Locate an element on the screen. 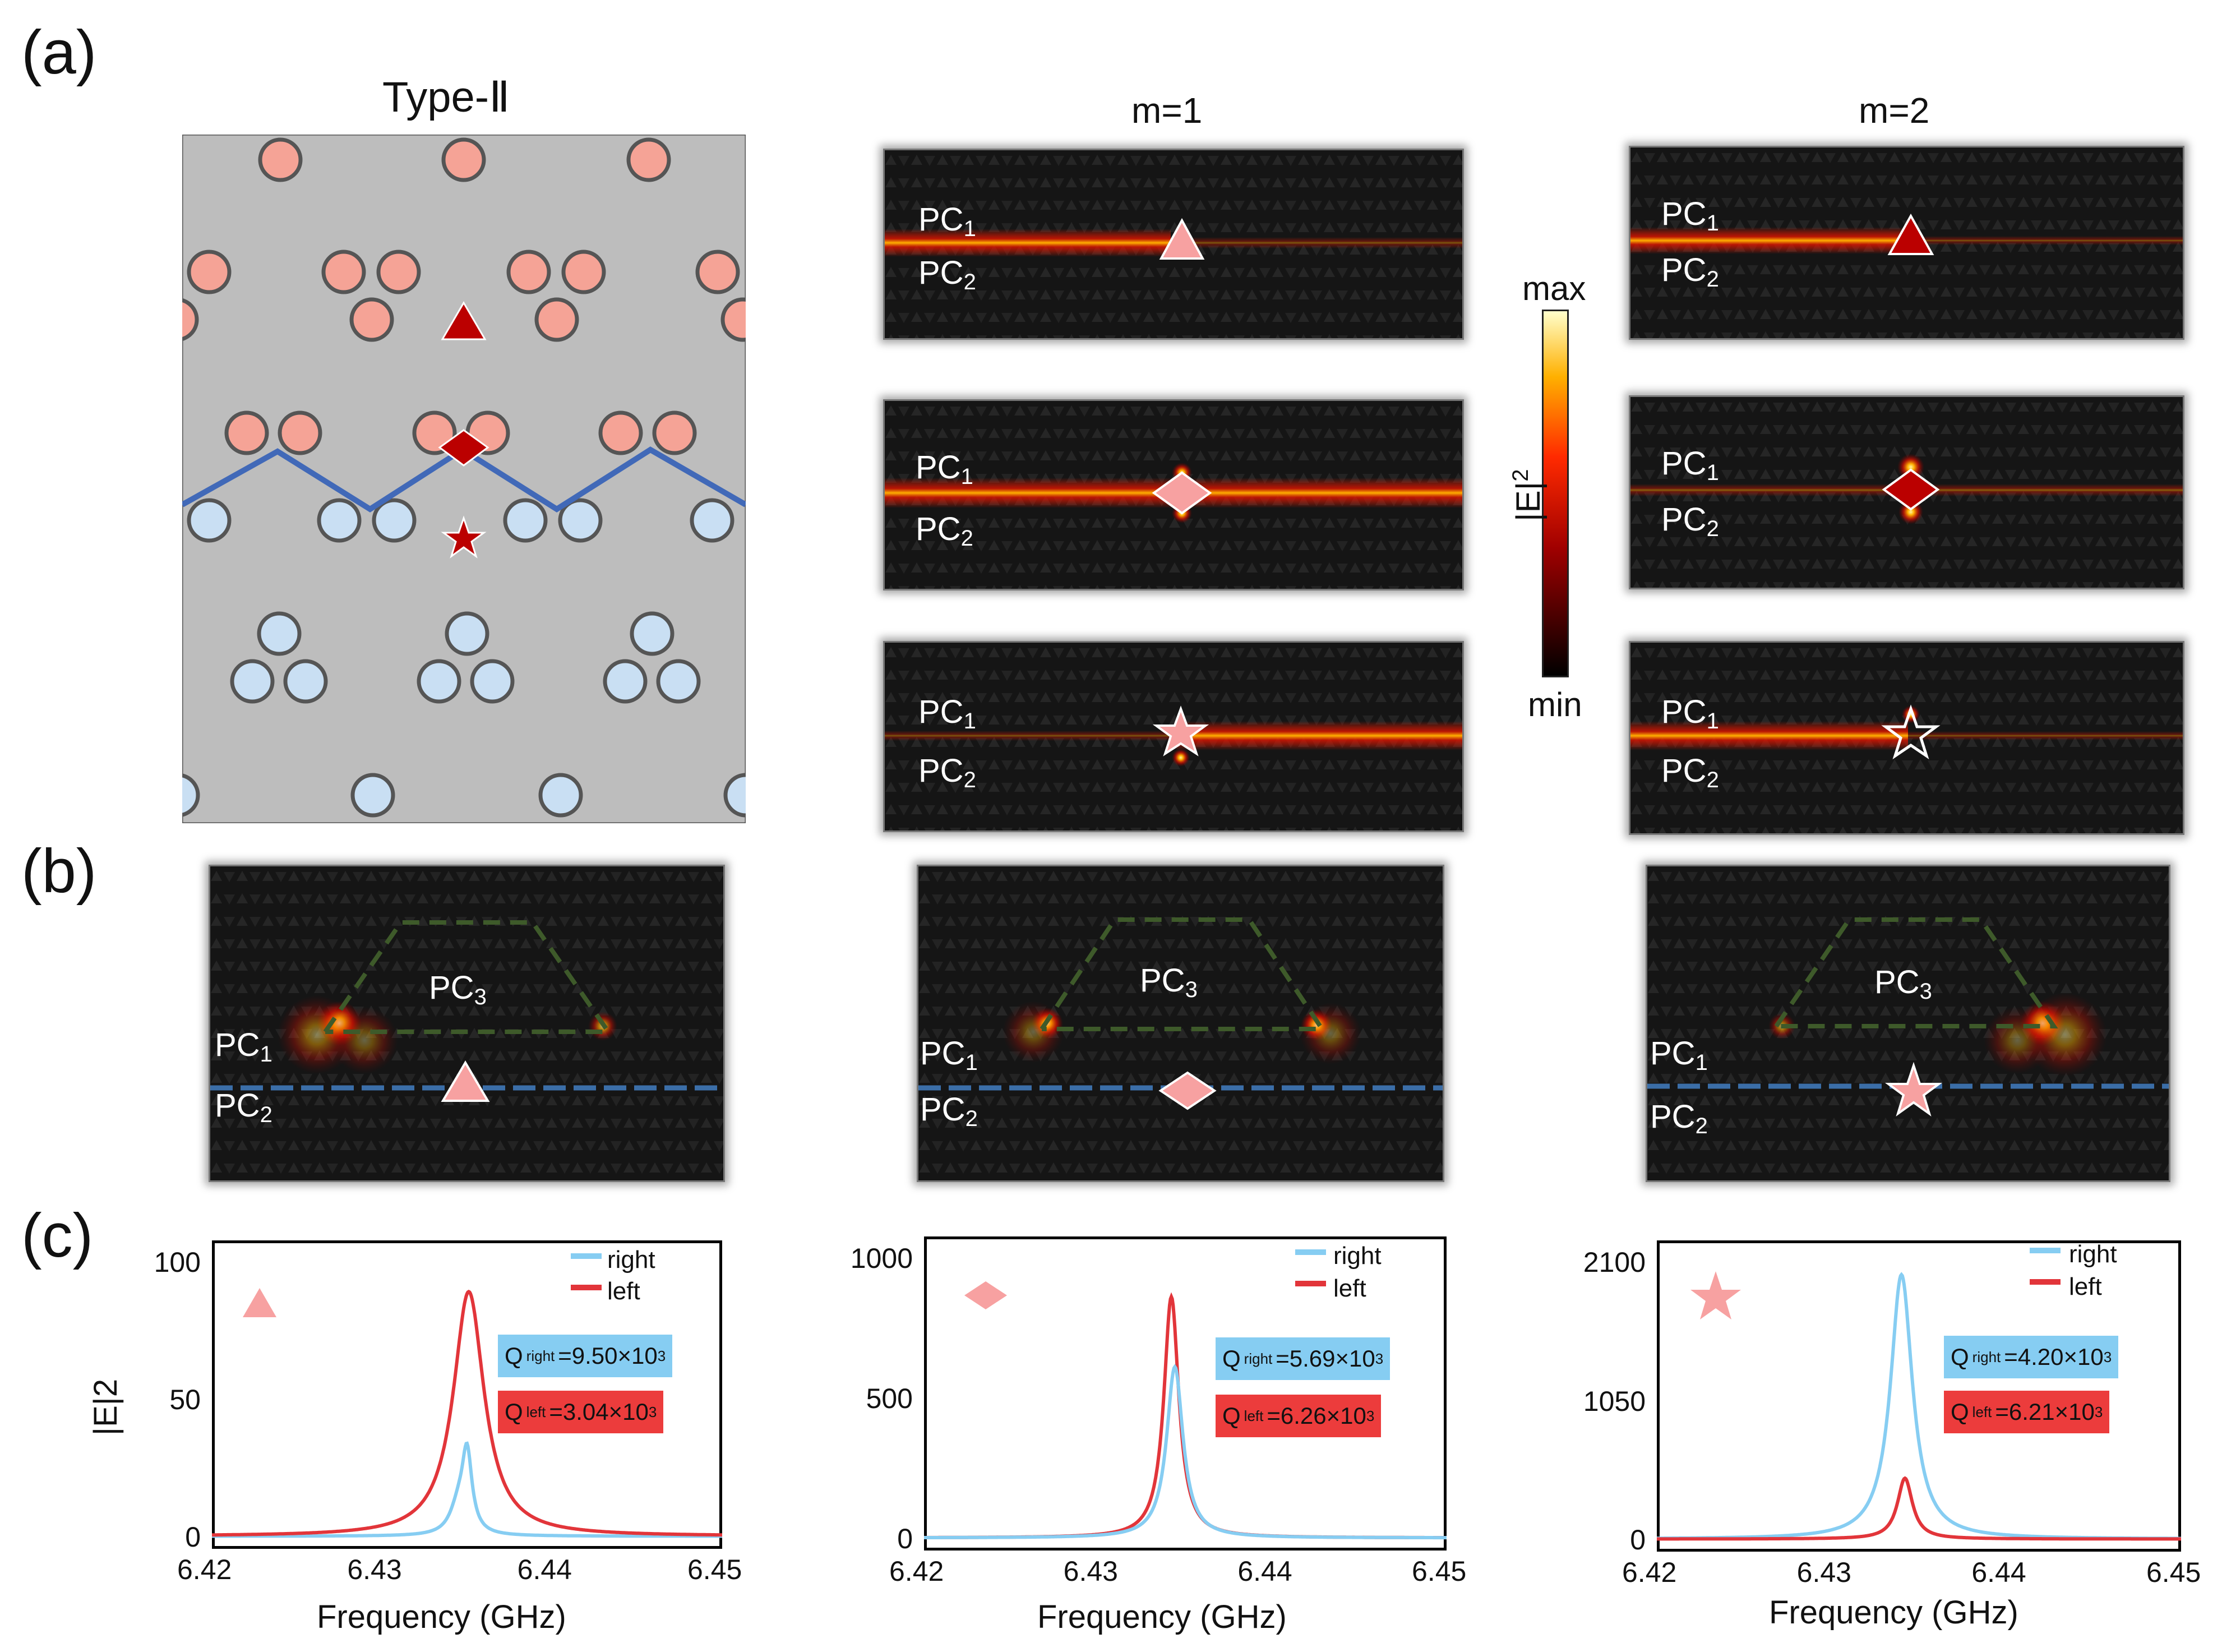 This screenshot has height=1652, width=2222. field-b-star: PC3 PC1 PC2 is located at coordinates (1908, 1023).